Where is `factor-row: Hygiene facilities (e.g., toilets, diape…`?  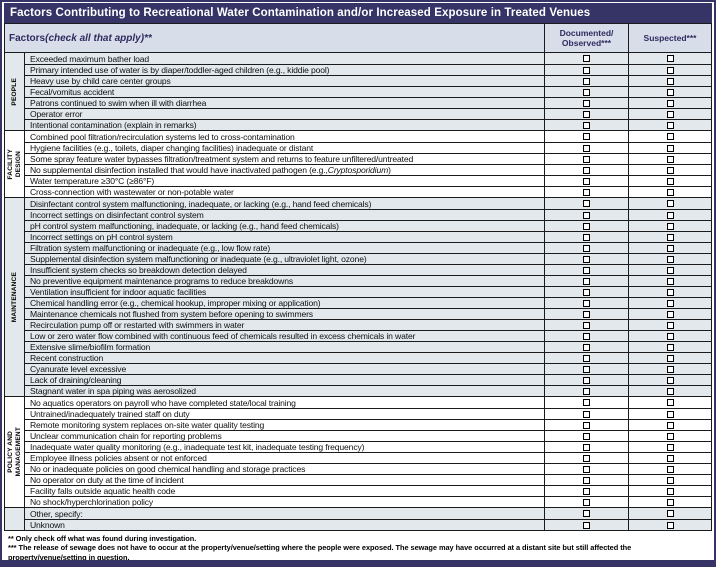
factor-row: Hygiene facilities (e.g., toilets, diape… is located at coordinates (368, 147).